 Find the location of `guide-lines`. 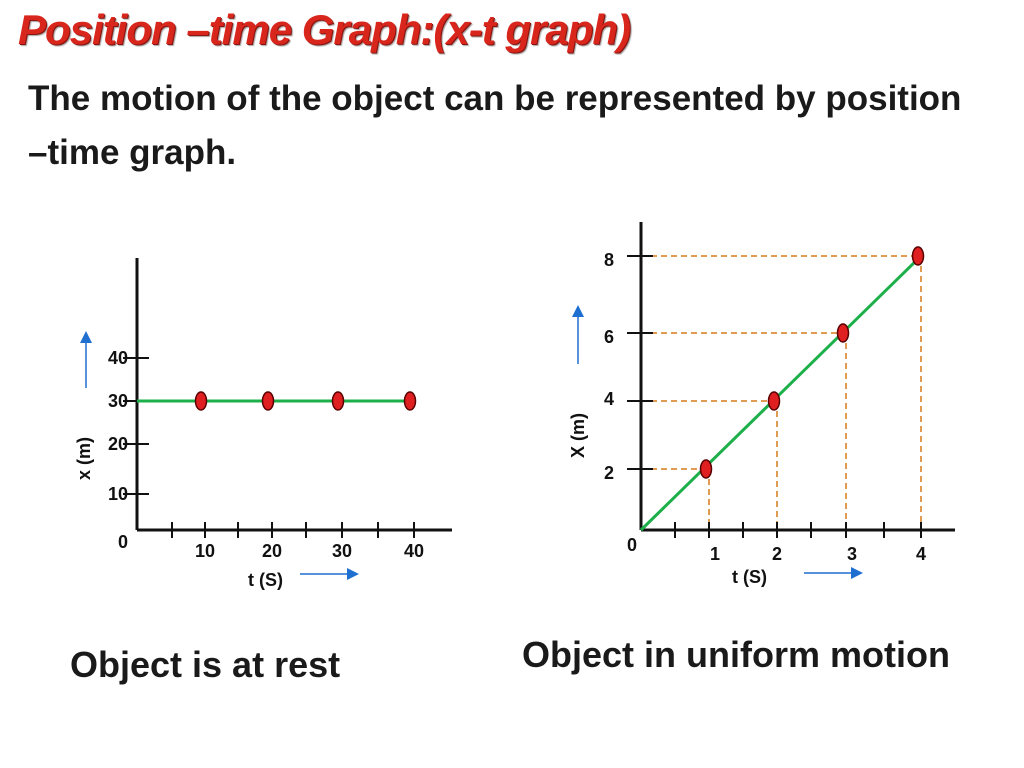

guide-lines is located at coordinates (781, 392).